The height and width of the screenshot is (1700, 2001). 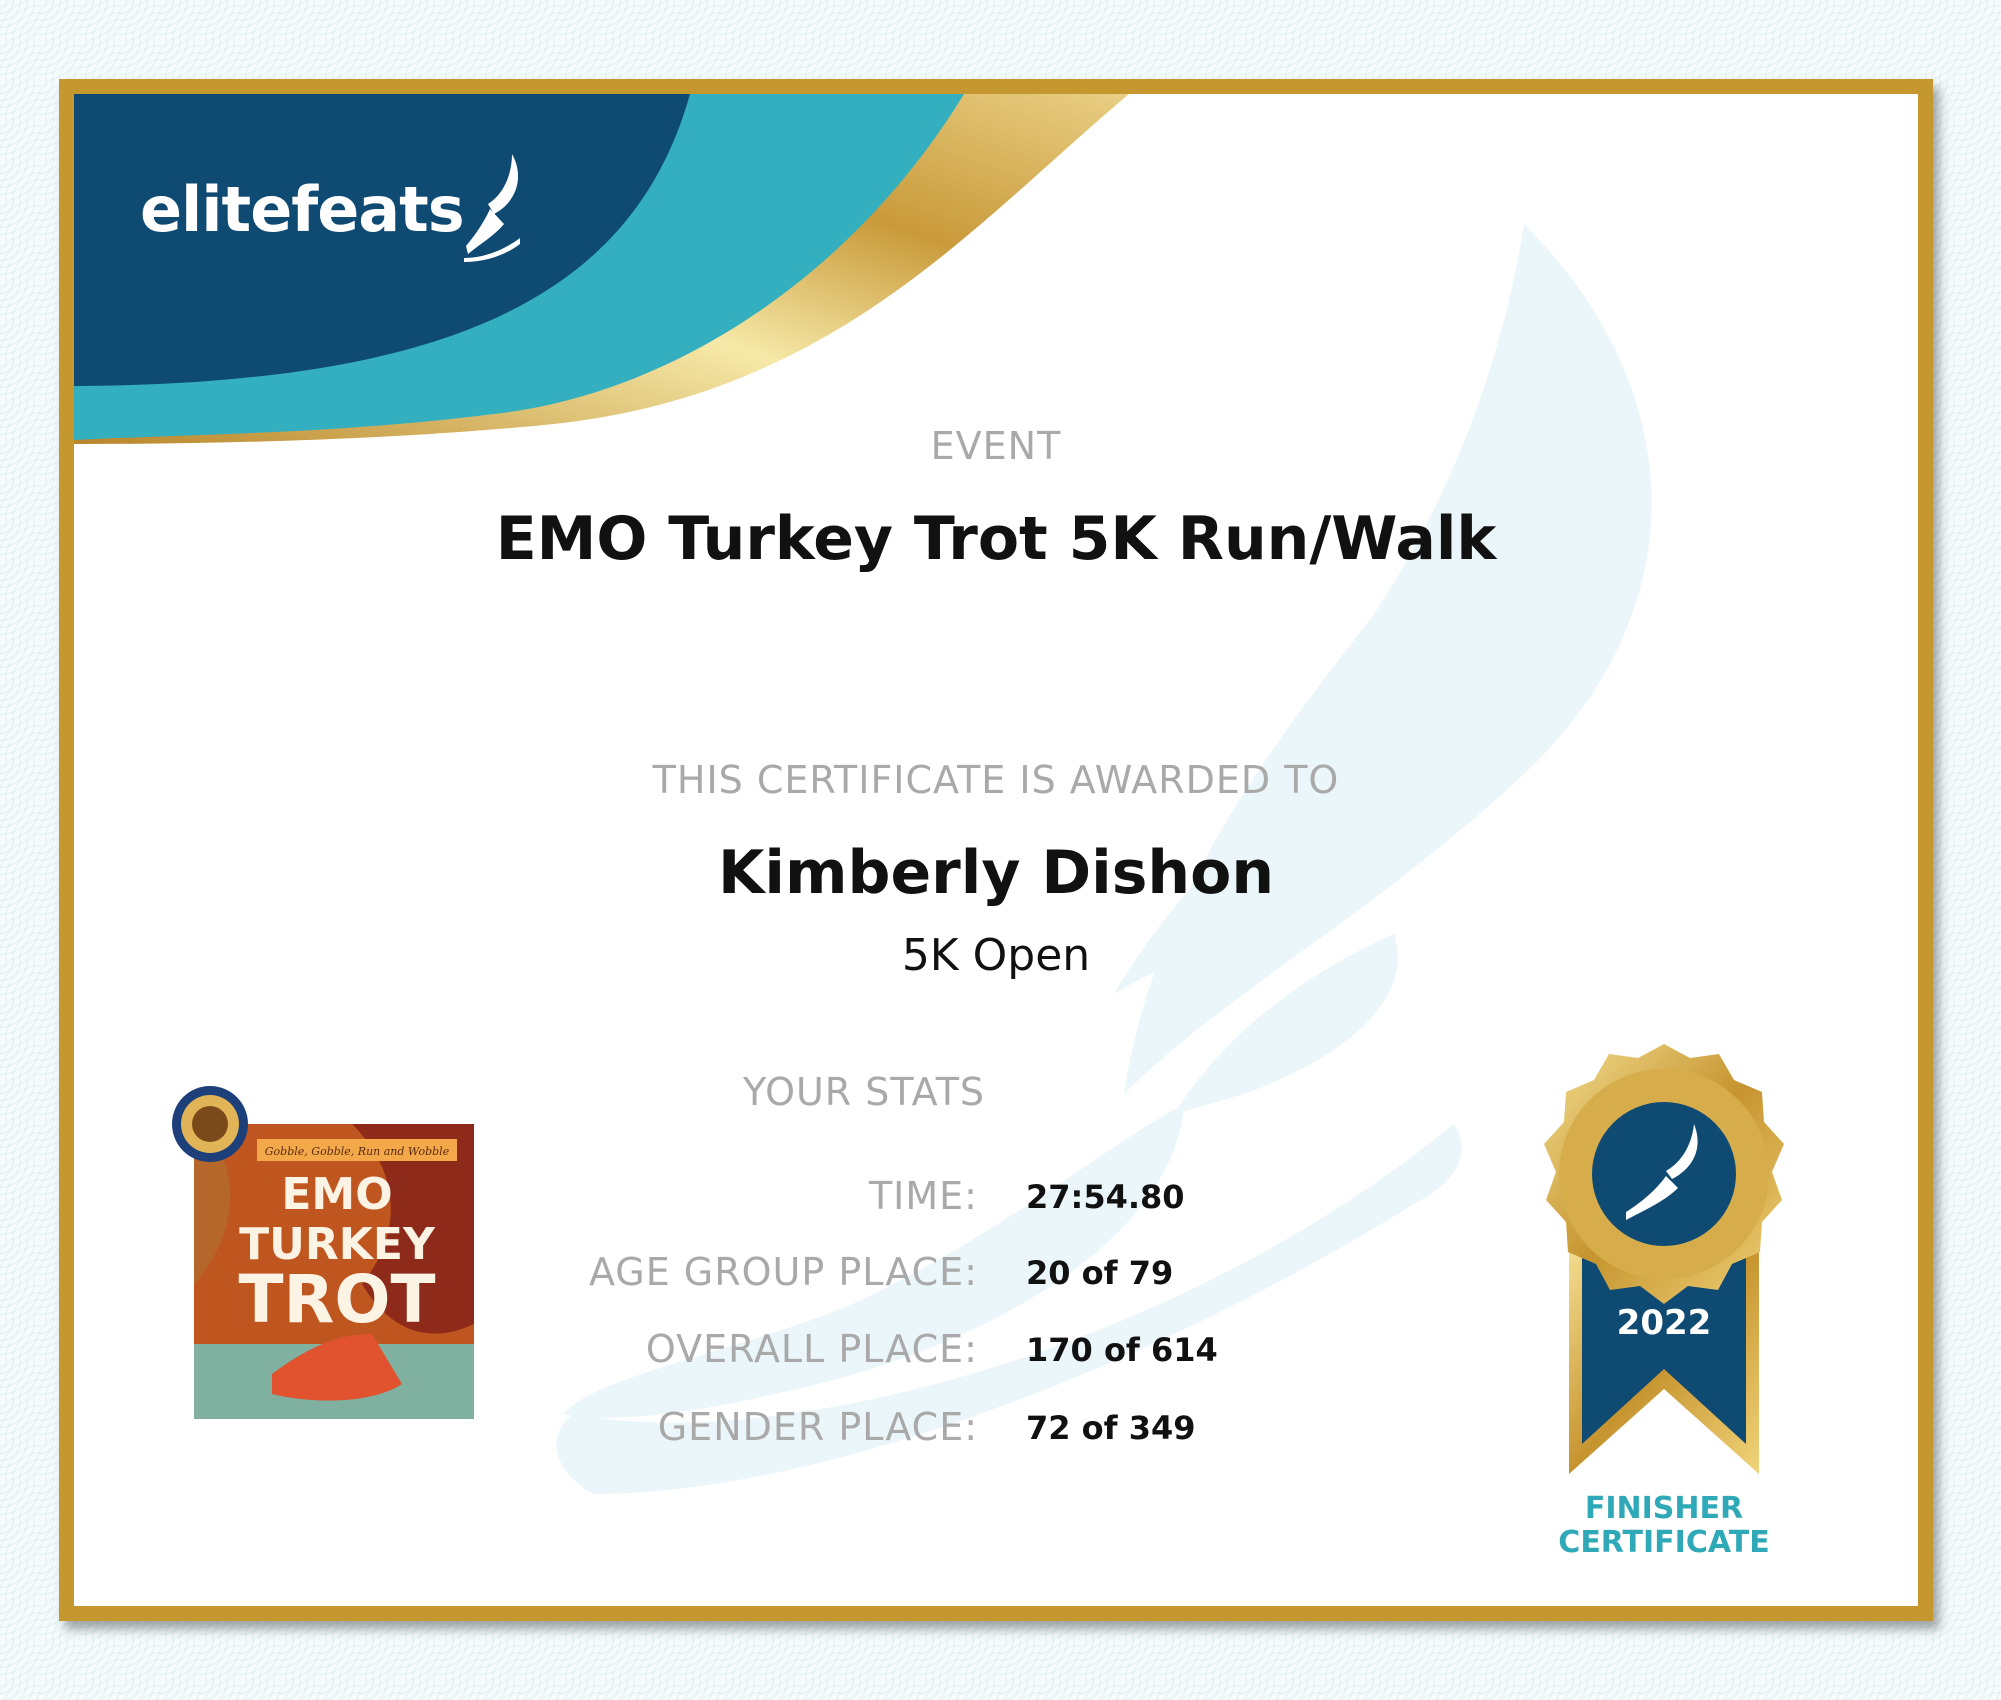 What do you see at coordinates (1664, 1508) in the screenshot?
I see `badge-line-finisher: FINISHER` at bounding box center [1664, 1508].